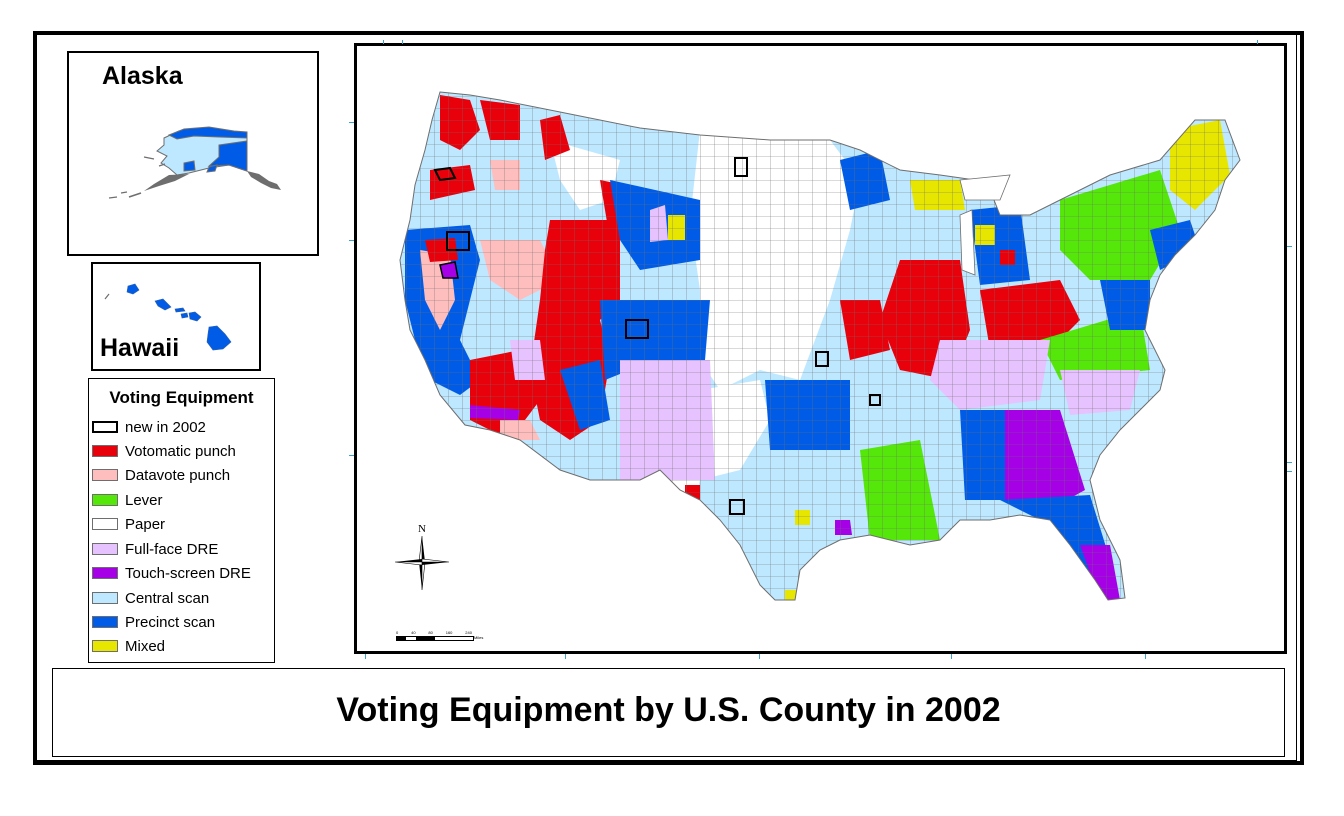  I want to click on title-box: Voting Equipment by U.S. County in 2002, so click(668, 712).